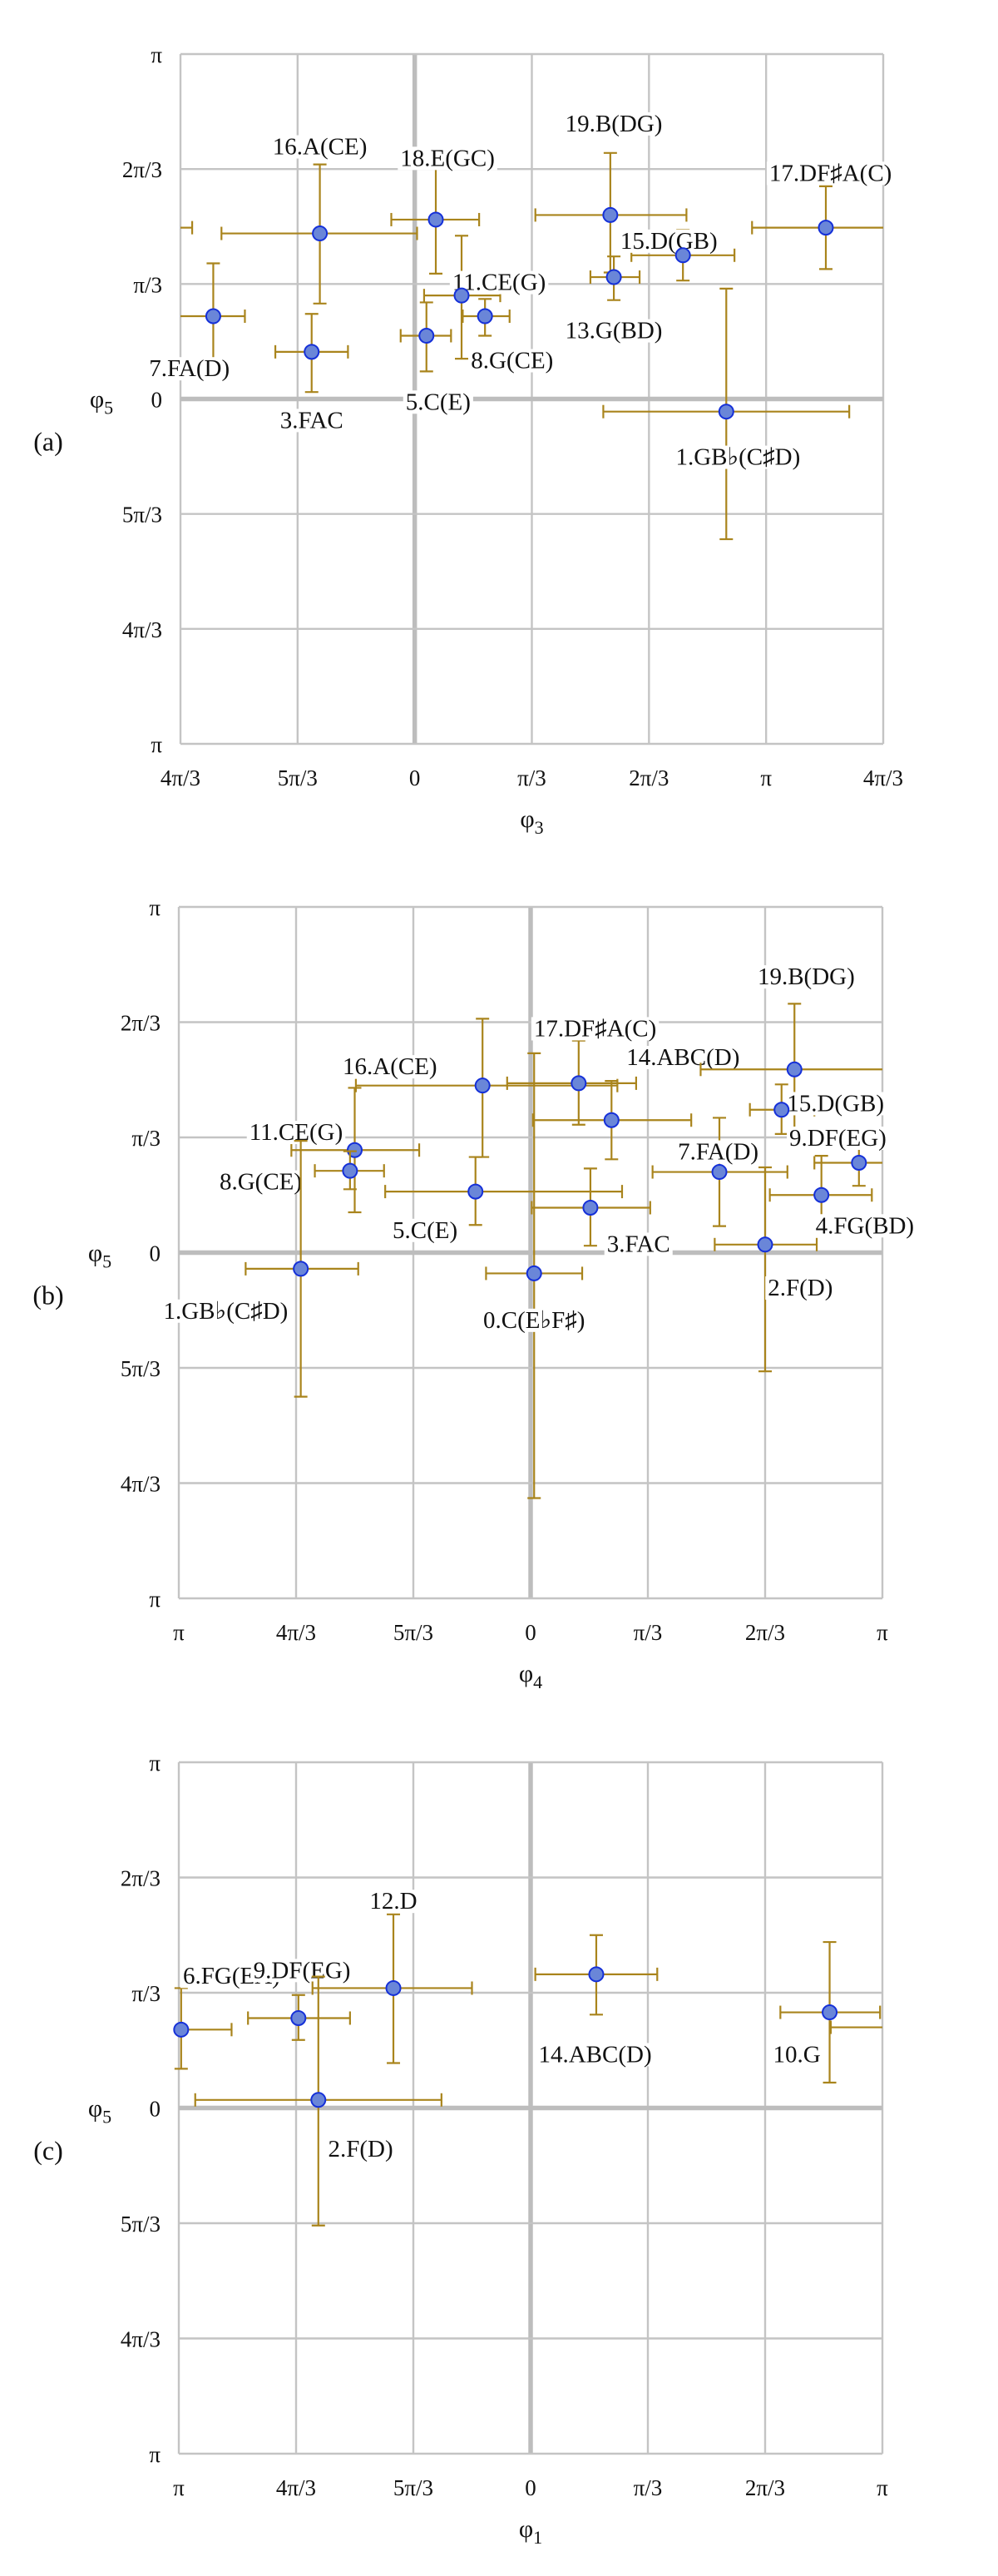 The height and width of the screenshot is (2576, 998). What do you see at coordinates (842, 1197) in the screenshot?
I see `data-point: 4.FG(BD)` at bounding box center [842, 1197].